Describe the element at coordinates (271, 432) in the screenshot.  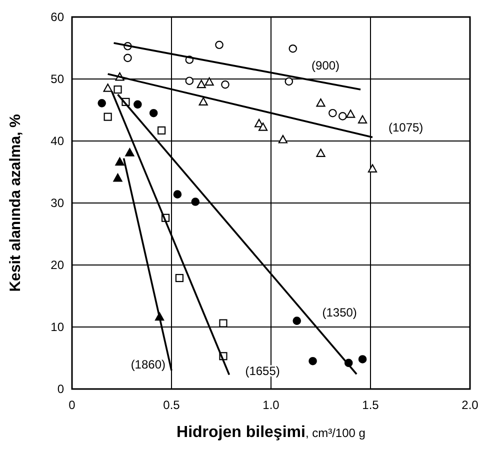
I see `x-axis-title: Hidrojen bileşimi, cm³/100 g` at that location.